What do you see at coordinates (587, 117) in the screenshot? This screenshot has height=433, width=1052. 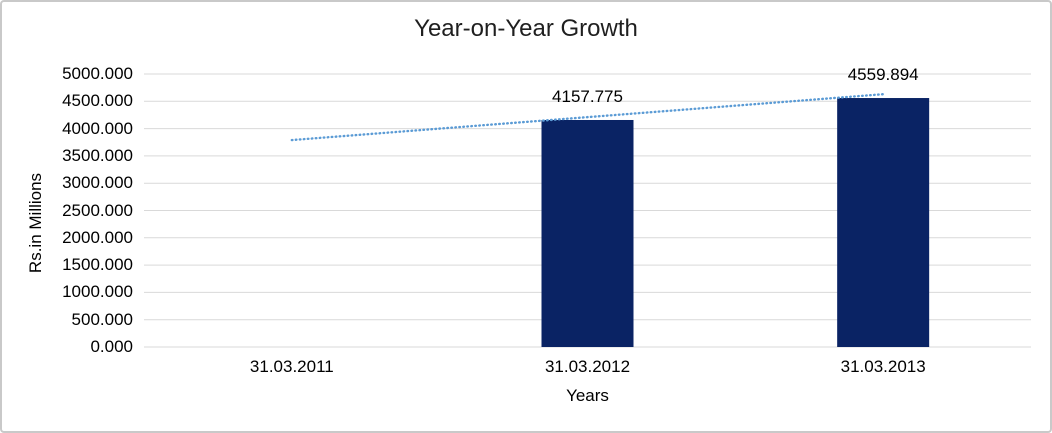 I see `trendline` at bounding box center [587, 117].